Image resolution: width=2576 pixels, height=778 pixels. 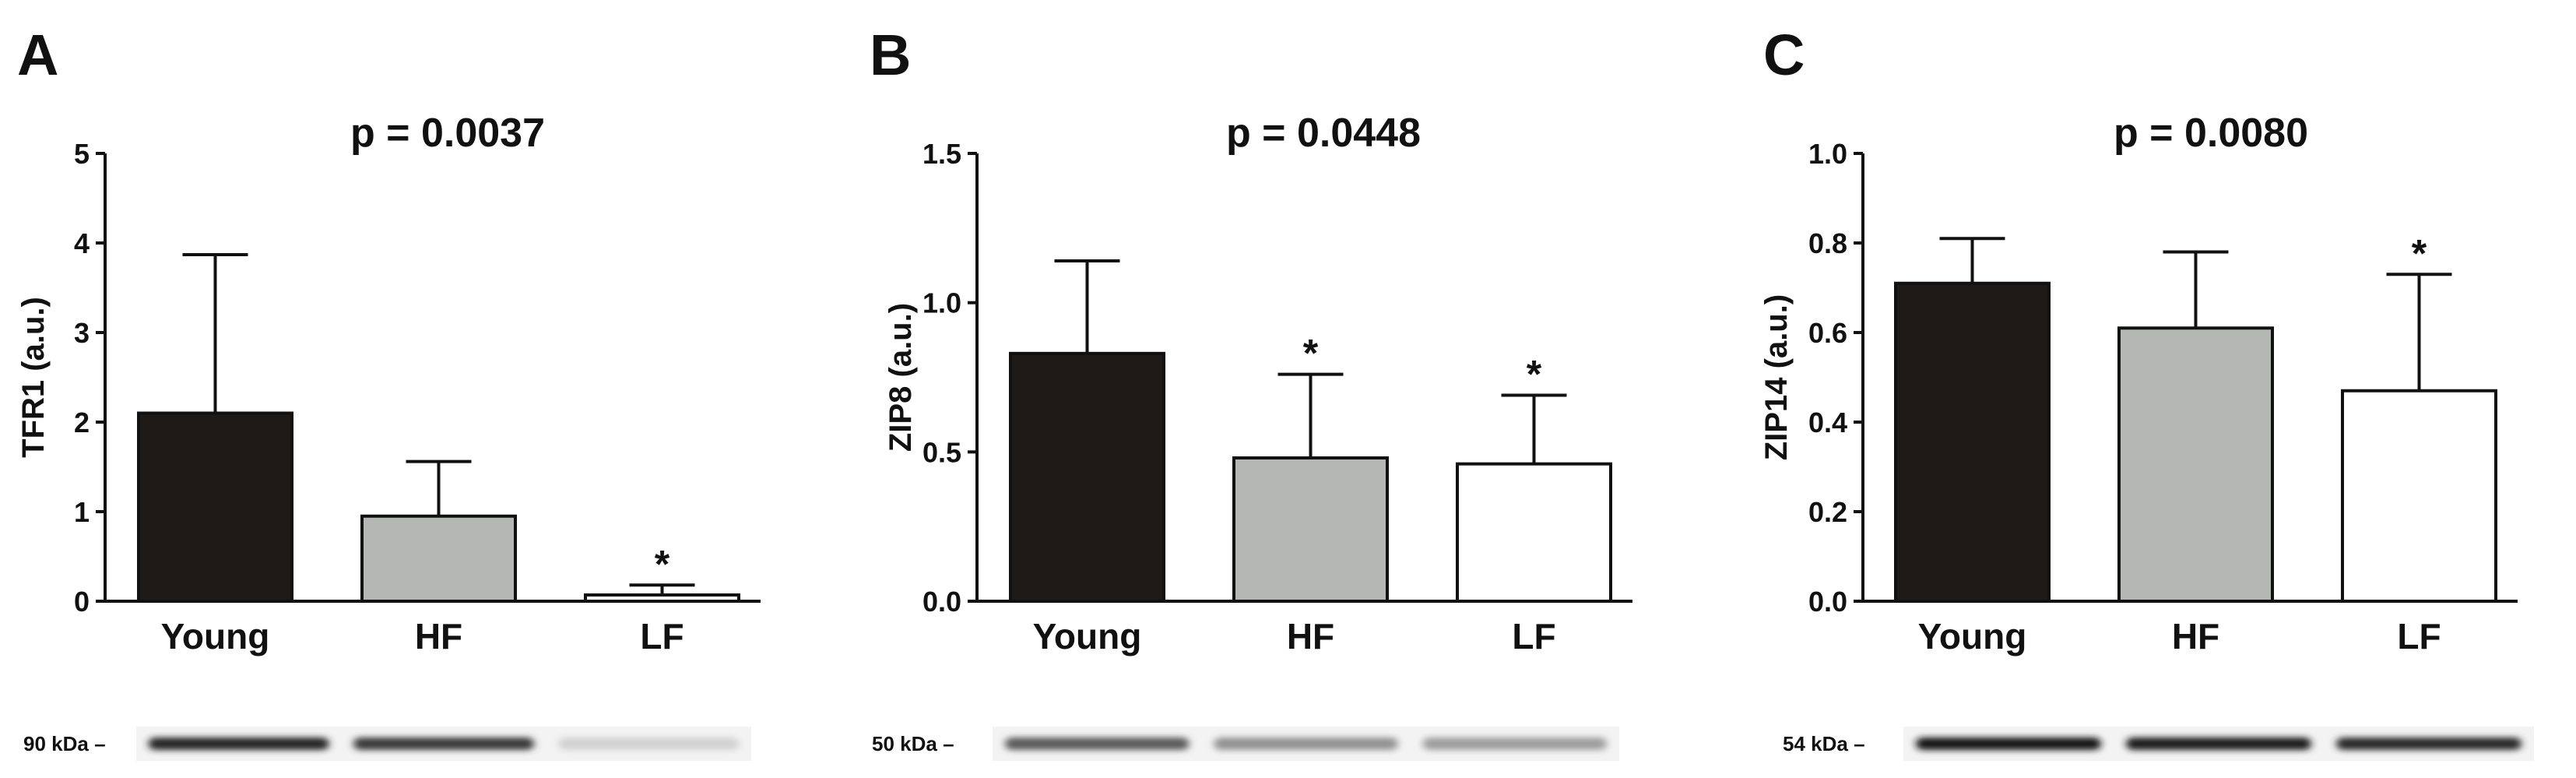 I want to click on panel-letter: C, so click(x=1784, y=55).